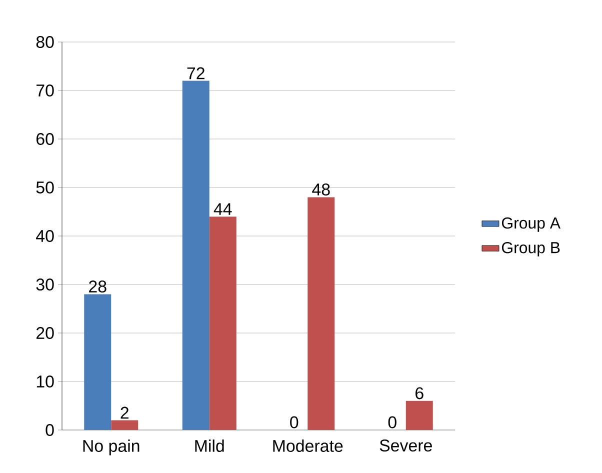  Describe the element at coordinates (531, 249) in the screenshot. I see `legend-label: Group B` at that location.